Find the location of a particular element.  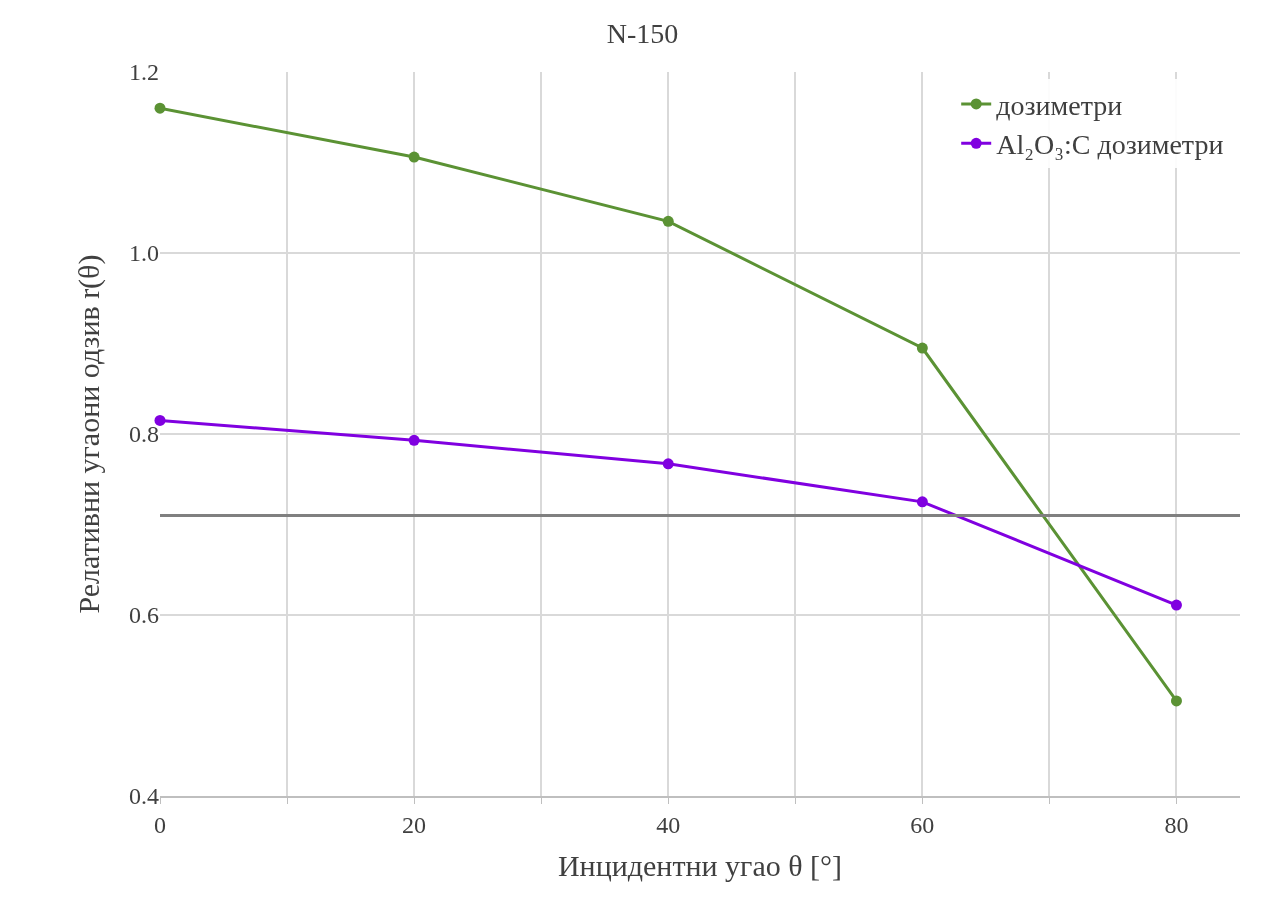

y-tick-label: 1.0 is located at coordinates (144, 253).